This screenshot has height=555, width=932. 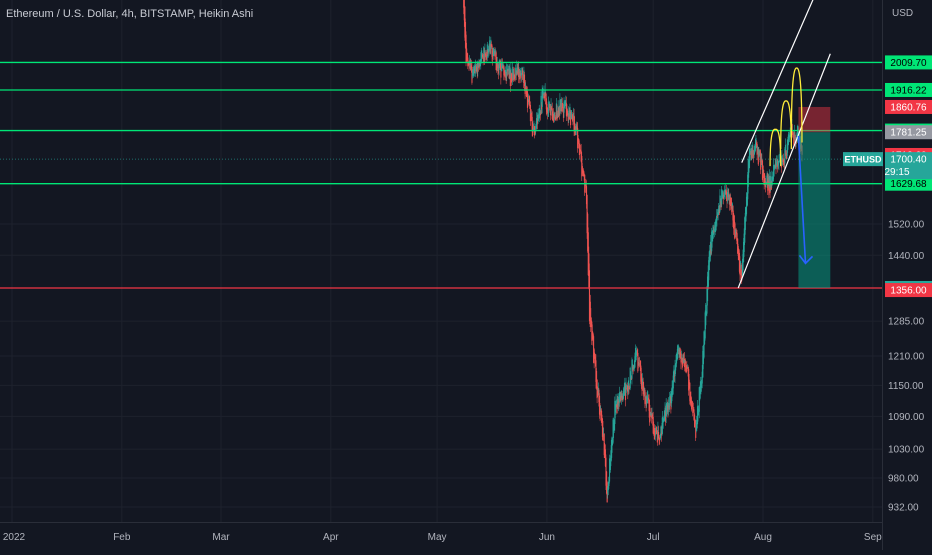 What do you see at coordinates (221, 537) in the screenshot?
I see `x-tick-label: Mar` at bounding box center [221, 537].